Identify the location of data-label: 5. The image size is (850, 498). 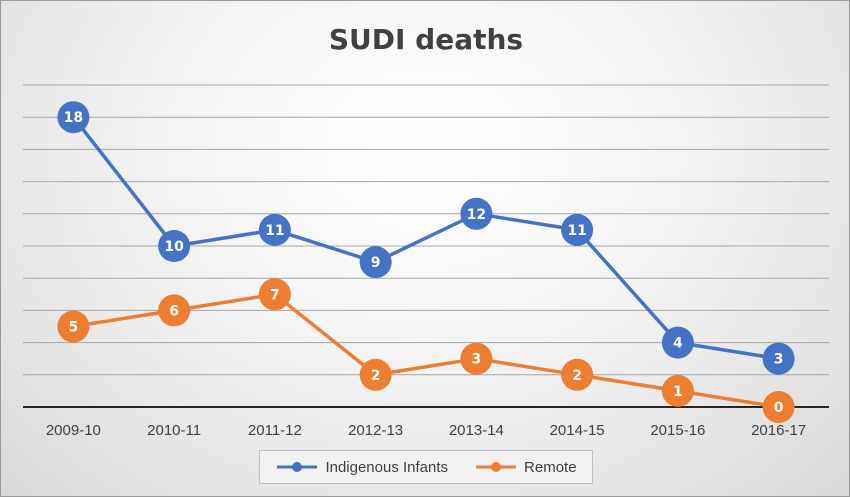
(74, 328).